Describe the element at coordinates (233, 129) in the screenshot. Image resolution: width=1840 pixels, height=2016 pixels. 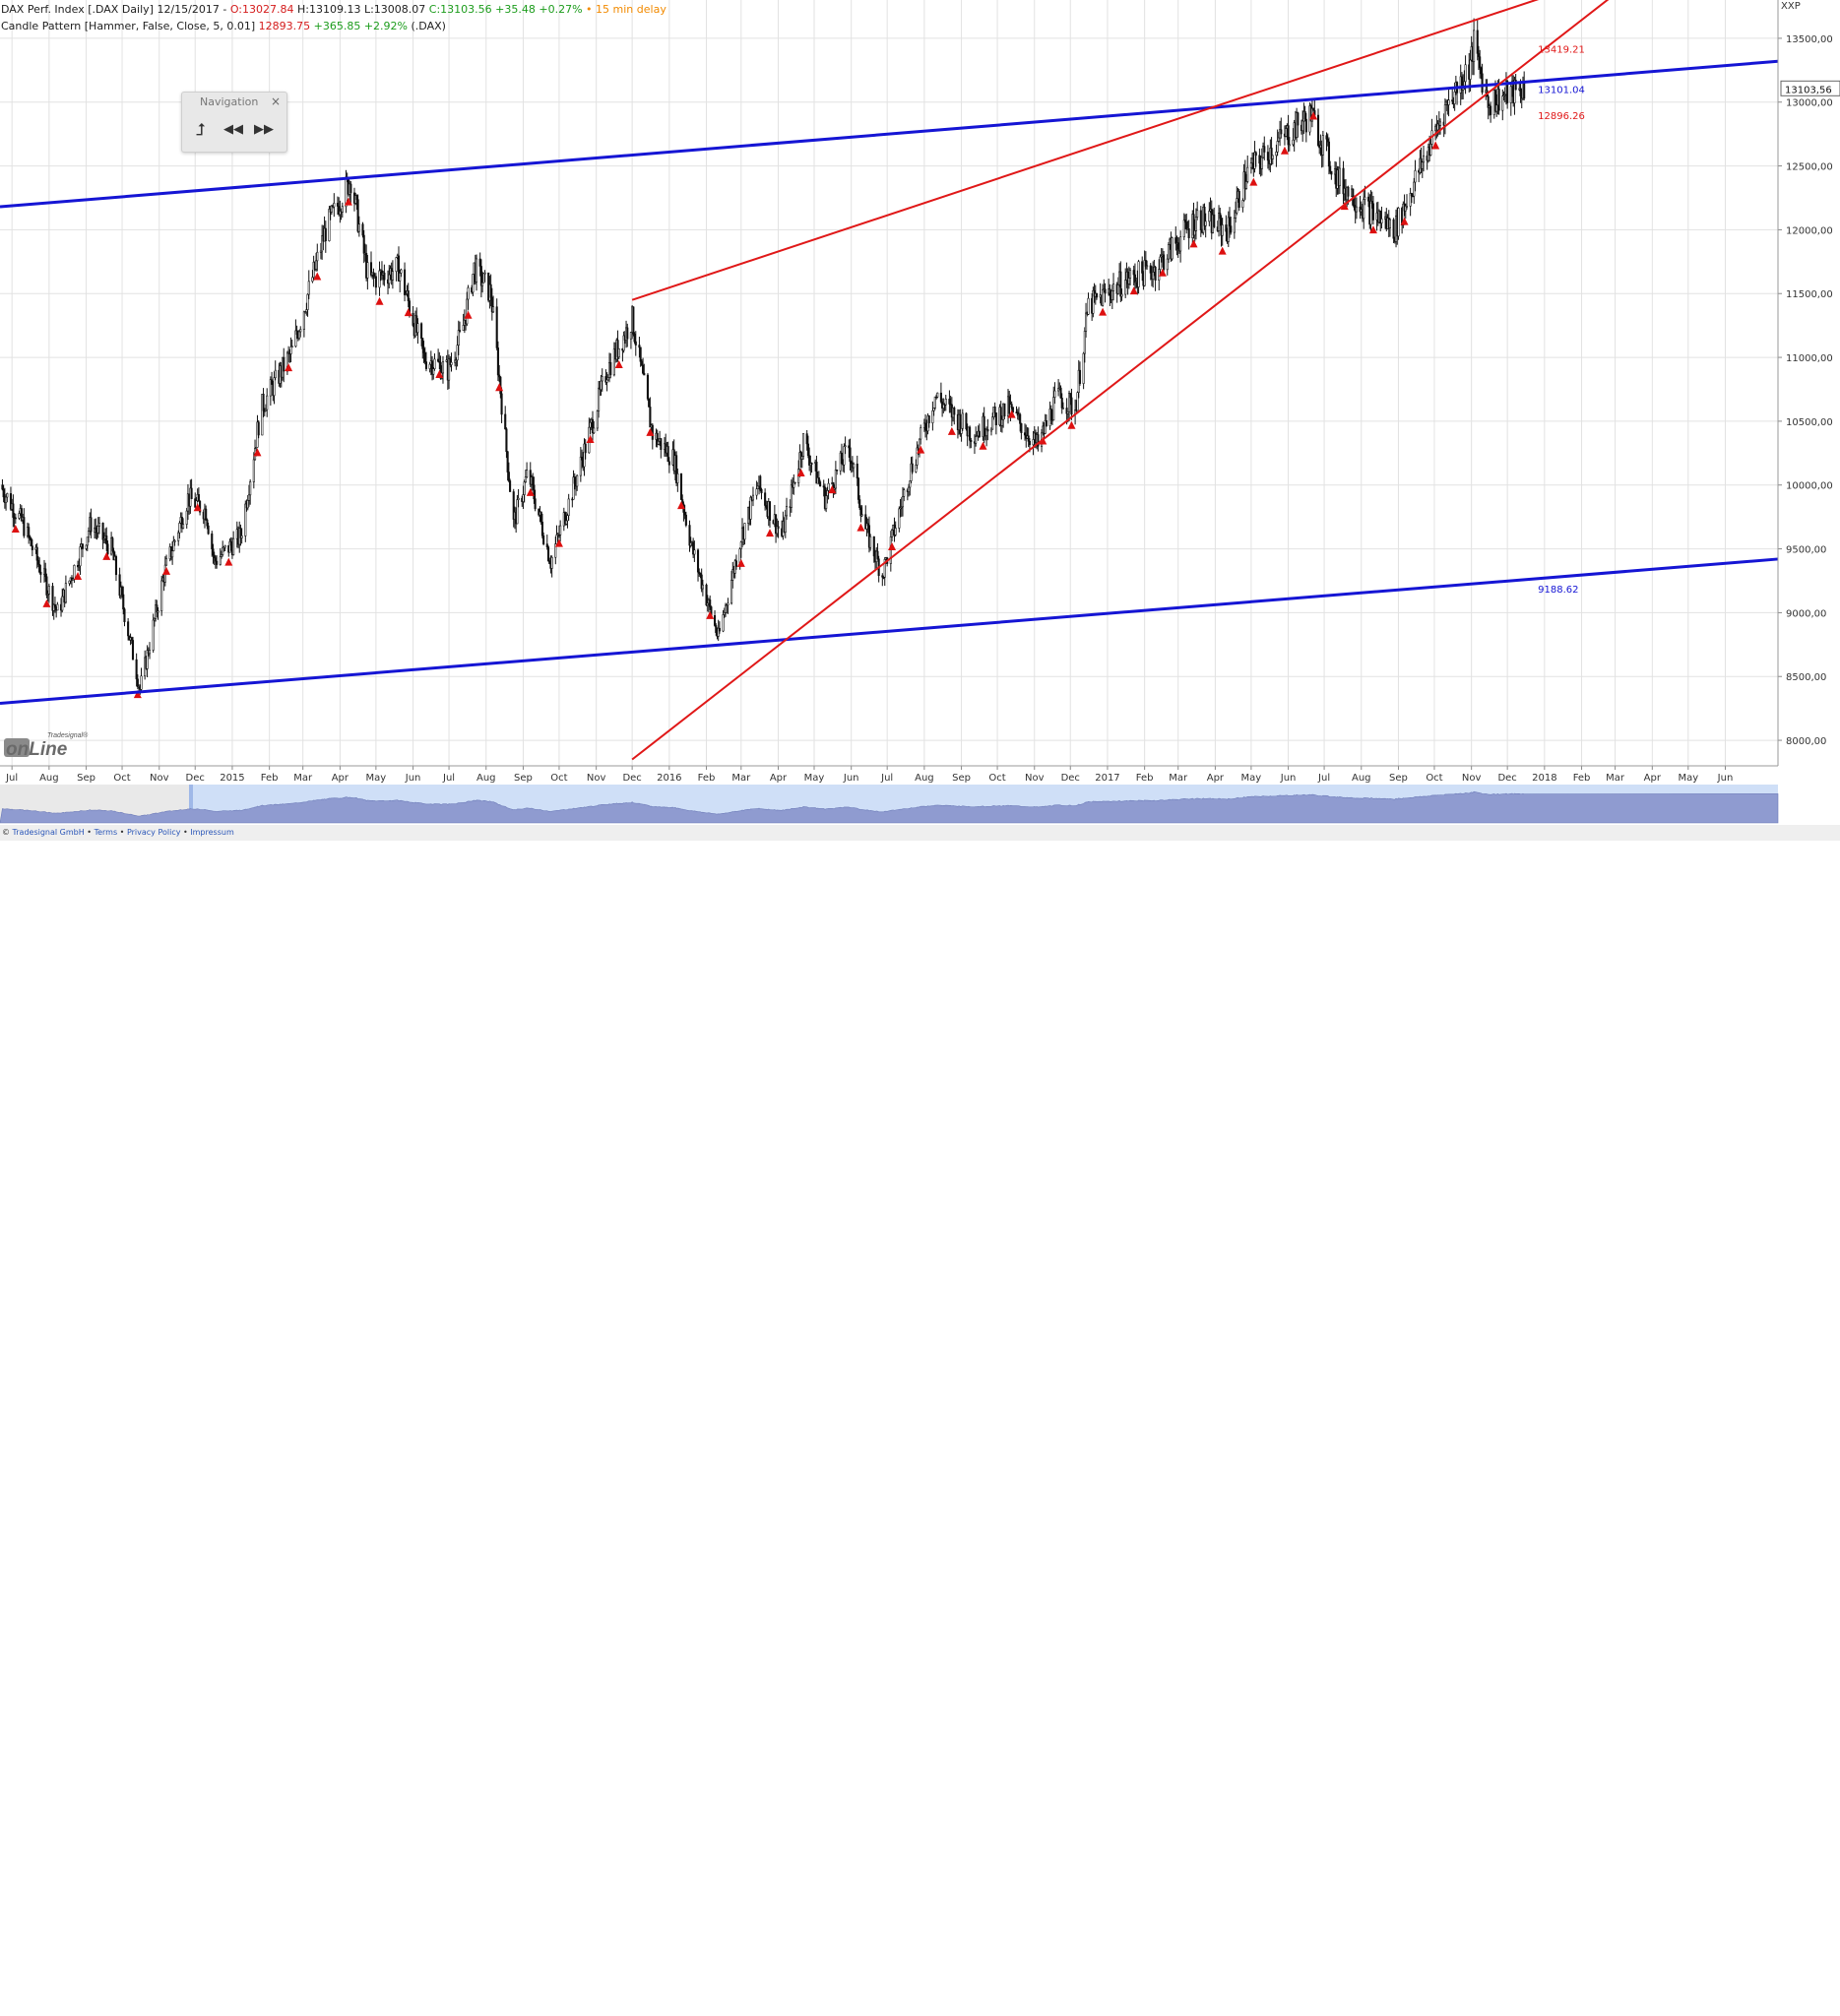
I see `rewind-icon: ◀◀` at that location.